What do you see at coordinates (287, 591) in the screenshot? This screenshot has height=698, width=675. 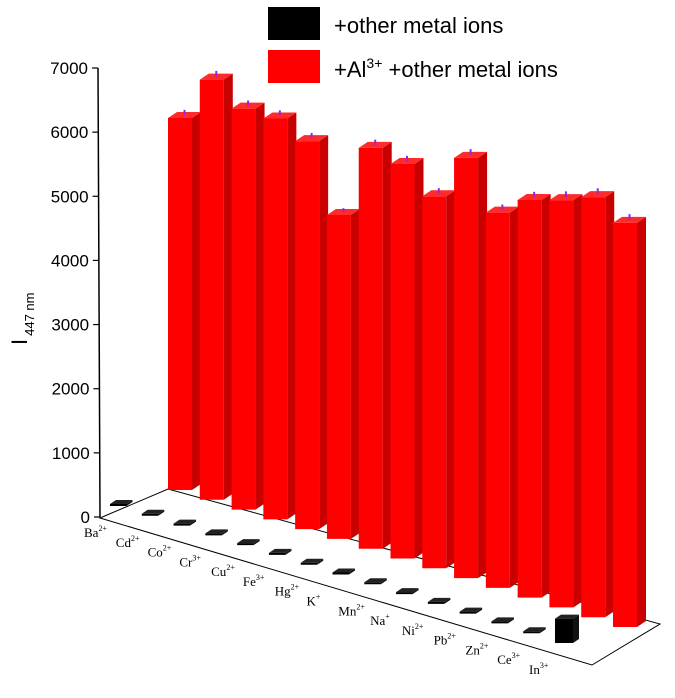 I see `category-label: Hg2+` at bounding box center [287, 591].